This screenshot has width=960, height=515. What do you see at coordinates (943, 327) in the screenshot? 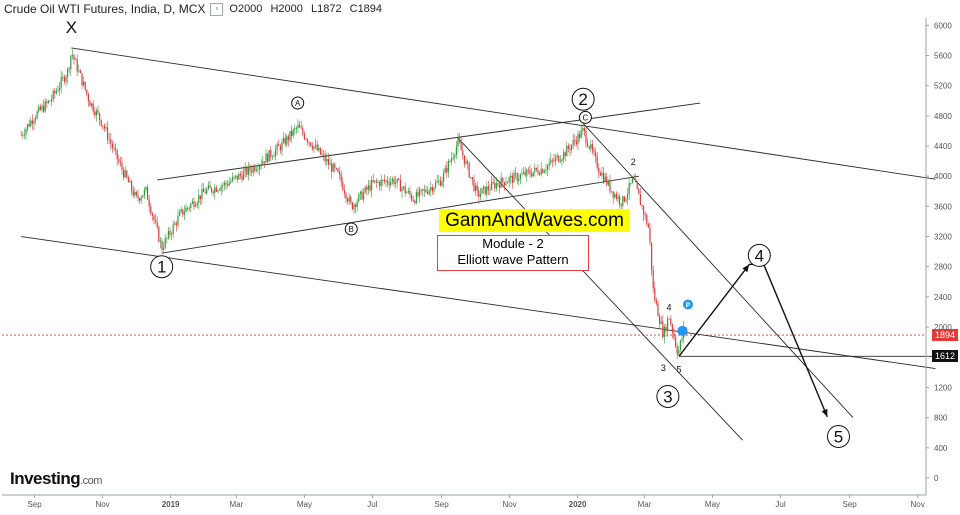
I see `y-tick-label: 2000` at bounding box center [943, 327].